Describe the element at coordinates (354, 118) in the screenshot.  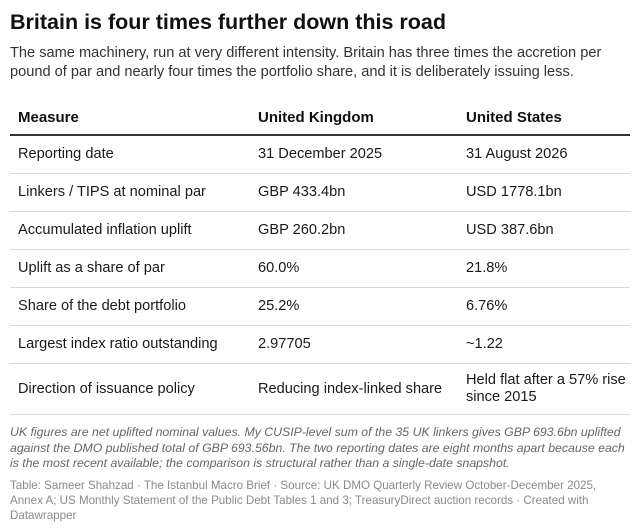
I see `column-header-uk: United Kingdom` at that location.